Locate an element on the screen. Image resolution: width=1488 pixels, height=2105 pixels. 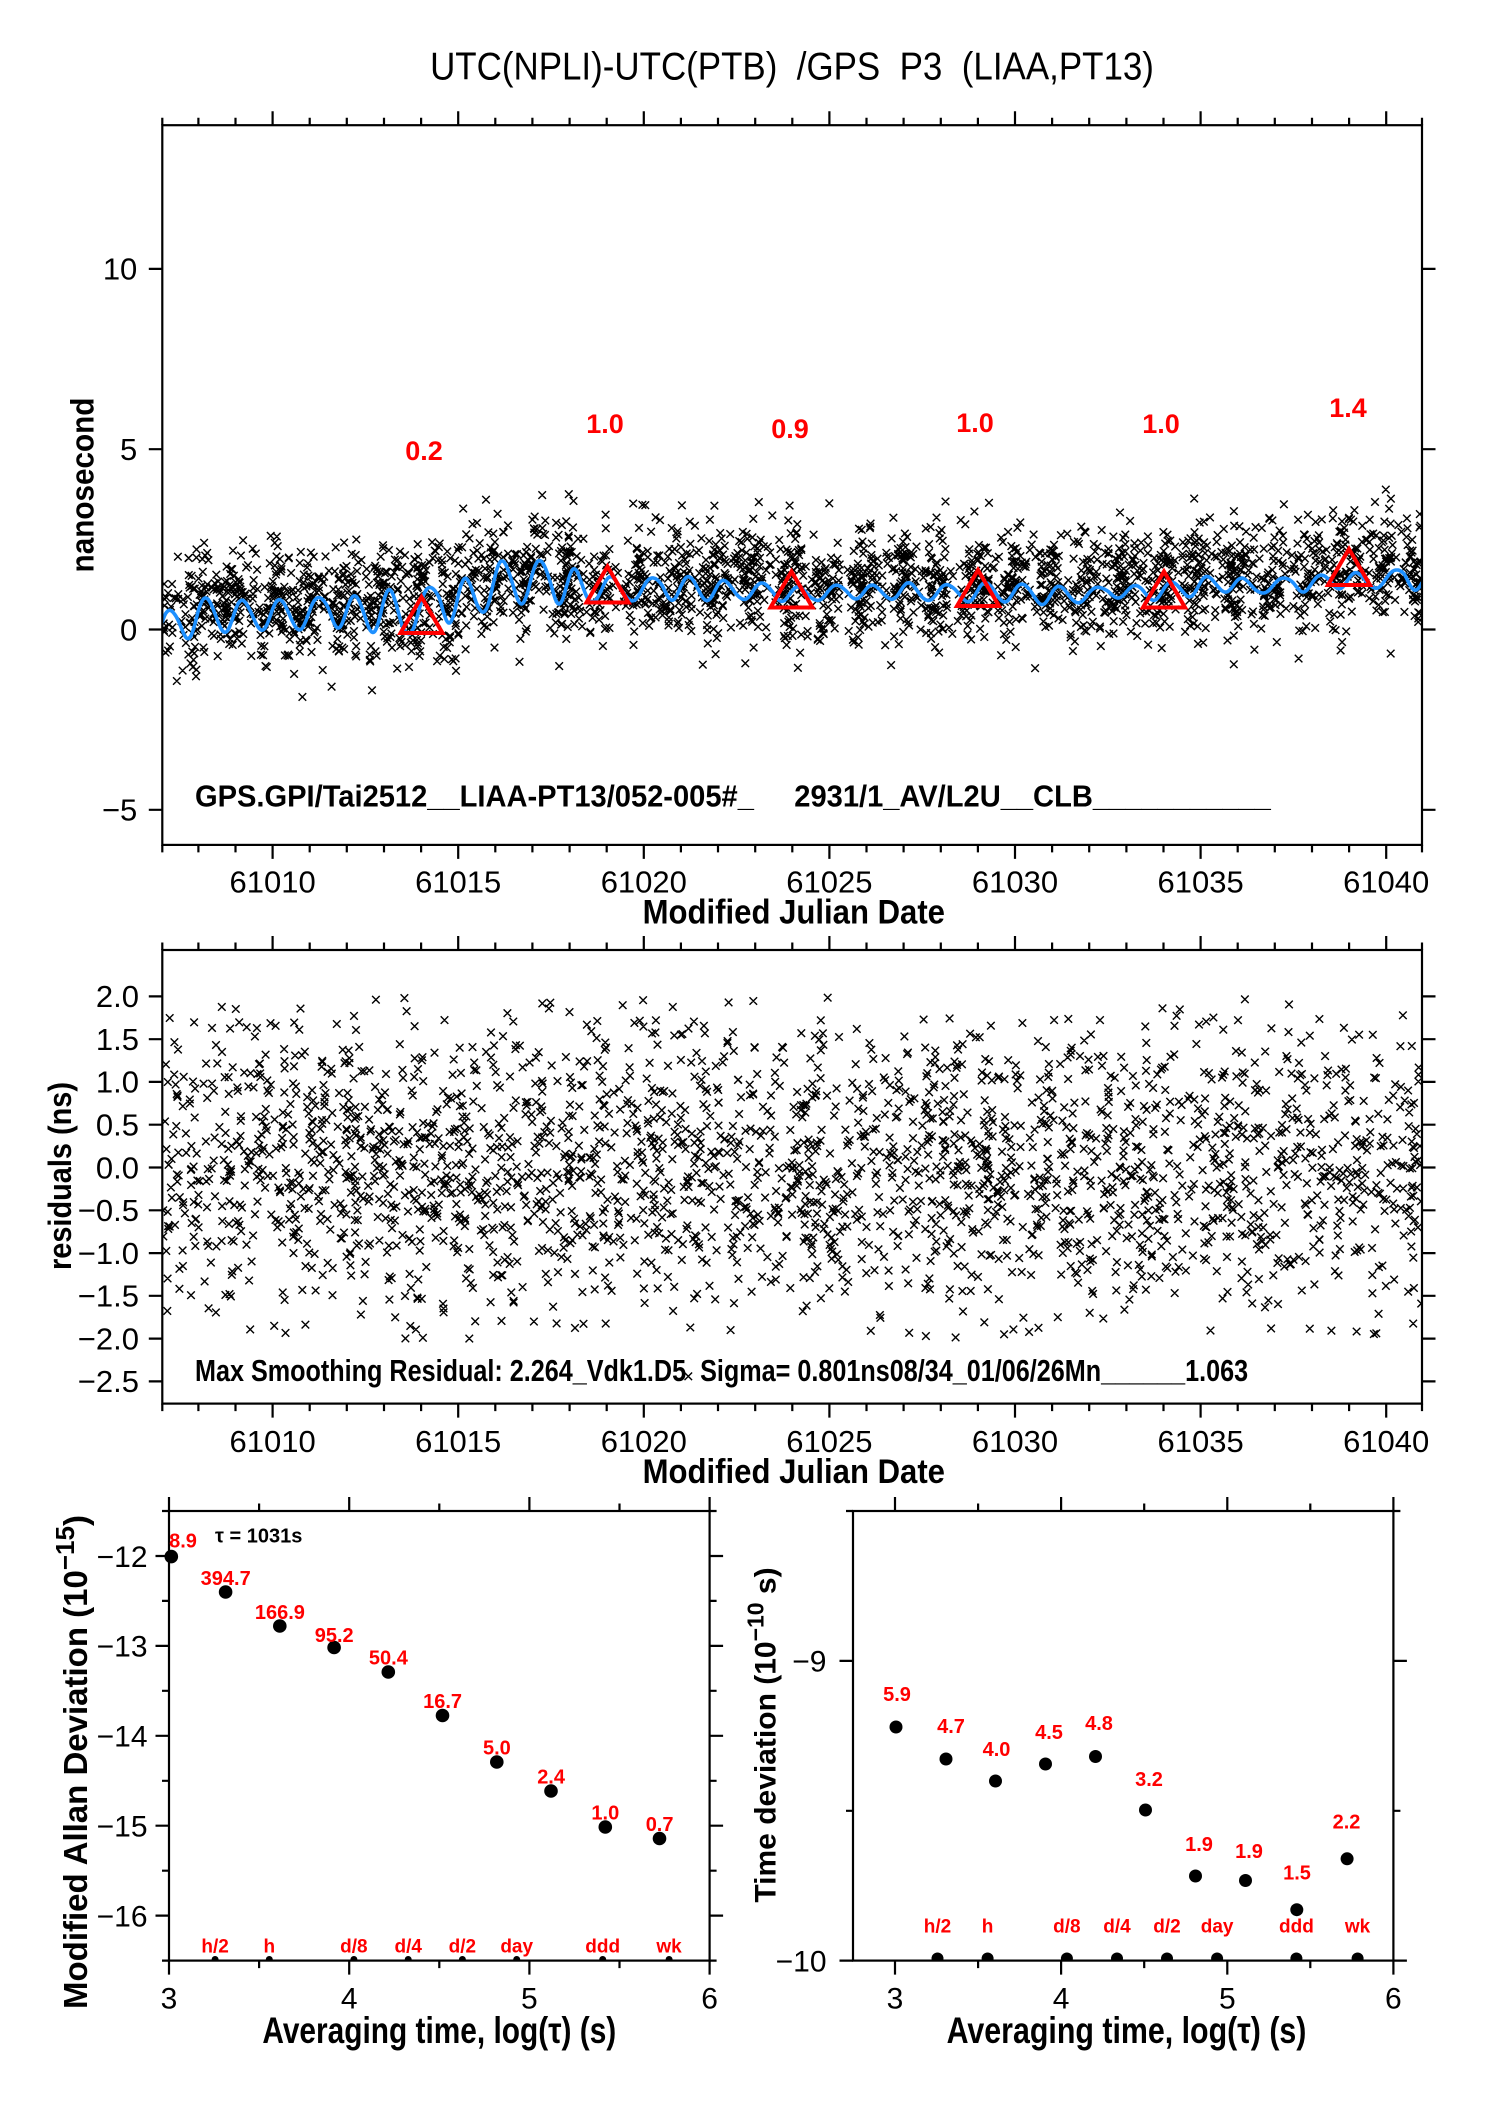
svg-text: −0.5 is located at coordinates (108, 1210).